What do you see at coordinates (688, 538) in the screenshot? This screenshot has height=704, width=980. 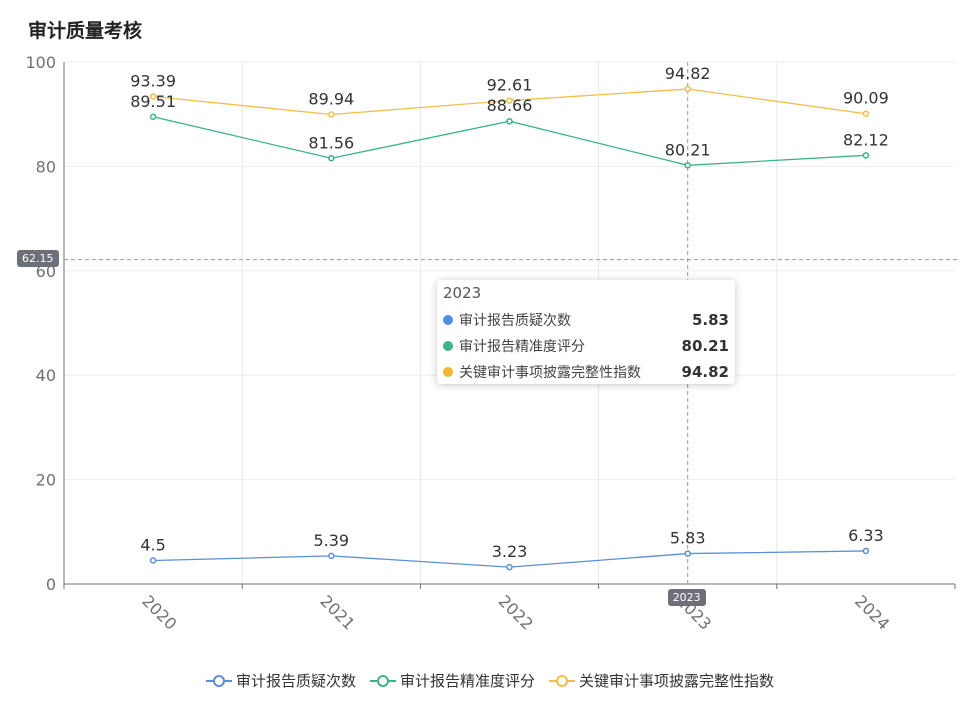 I see `data-label: 5.83` at bounding box center [688, 538].